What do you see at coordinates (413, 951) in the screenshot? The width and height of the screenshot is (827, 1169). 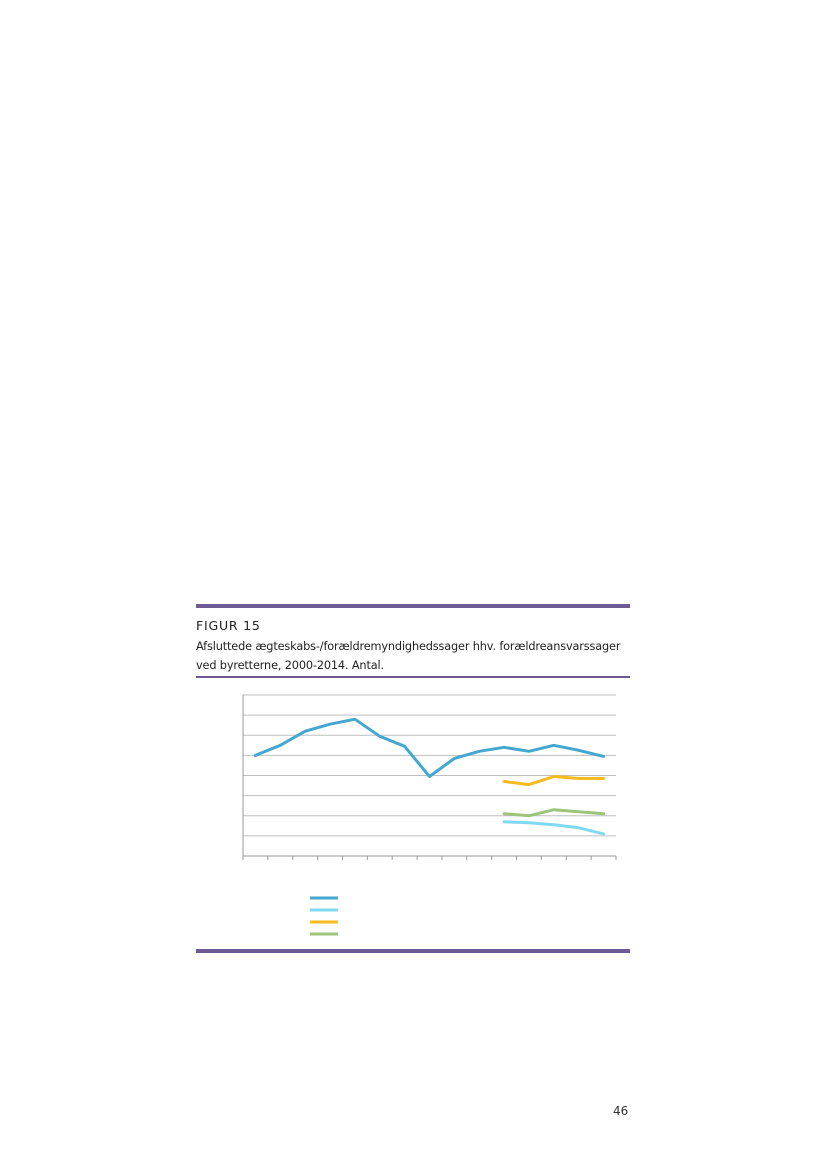 I see `figure-bottom-rule` at bounding box center [413, 951].